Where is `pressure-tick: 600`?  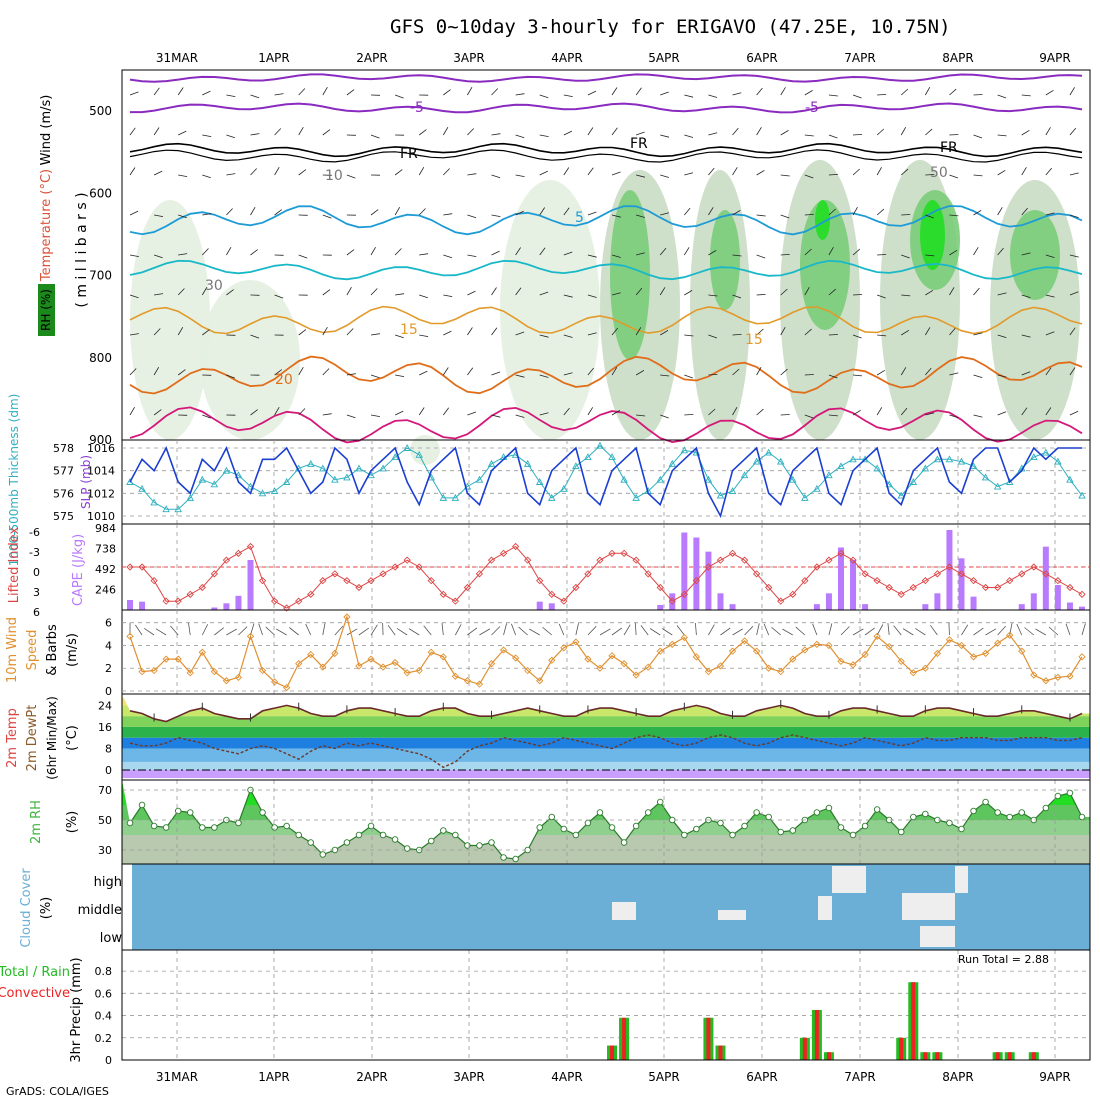 pressure-tick: 600 is located at coordinates (100, 193).